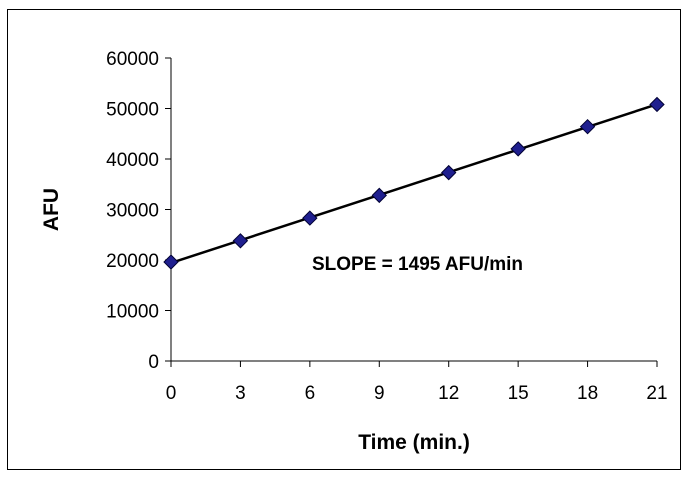 The image size is (689, 478). Describe the element at coordinates (448, 393) in the screenshot. I see `x-tick-label: 12` at that location.